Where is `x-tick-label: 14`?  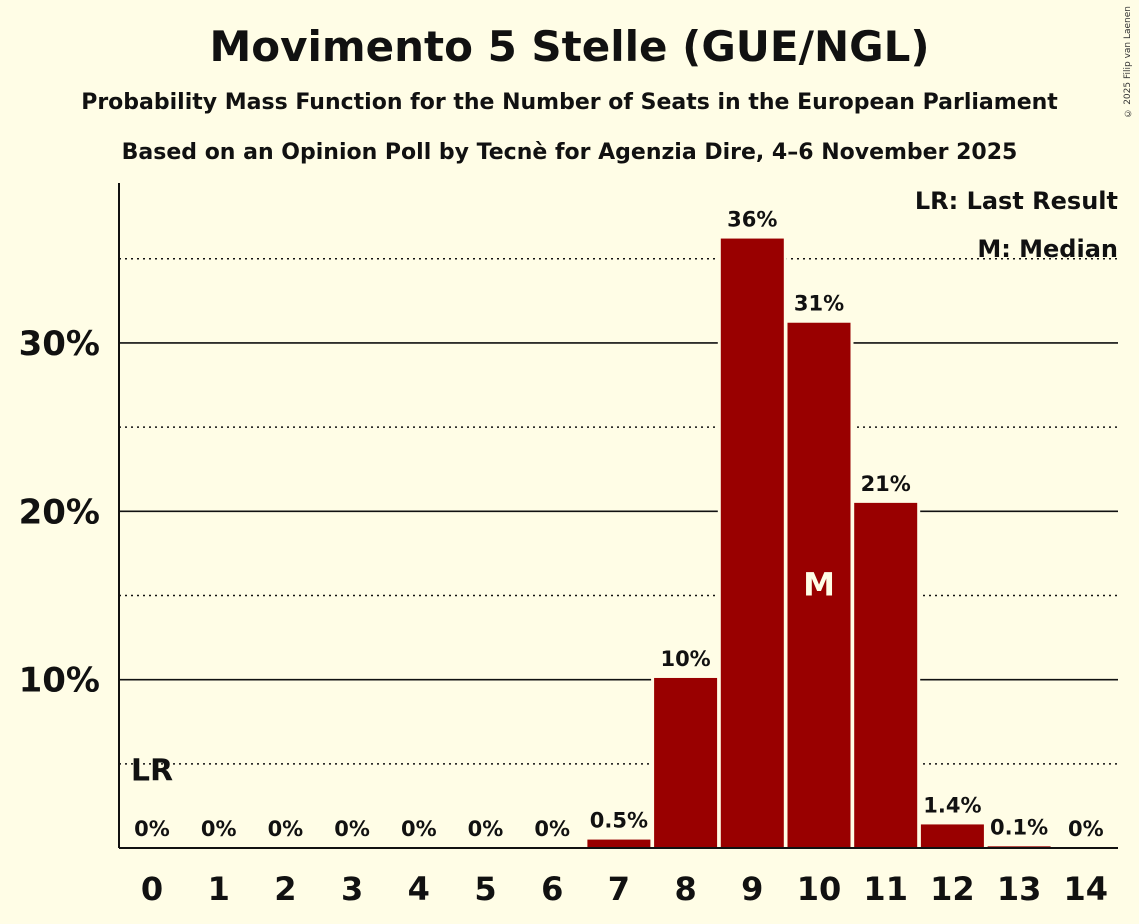 x-tick-label: 14 is located at coordinates (1086, 889).